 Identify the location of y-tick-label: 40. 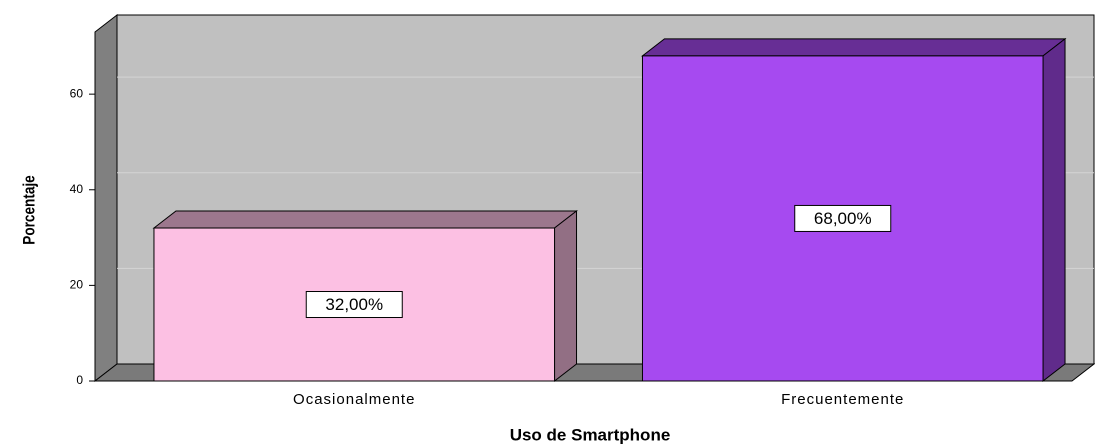
(77, 189).